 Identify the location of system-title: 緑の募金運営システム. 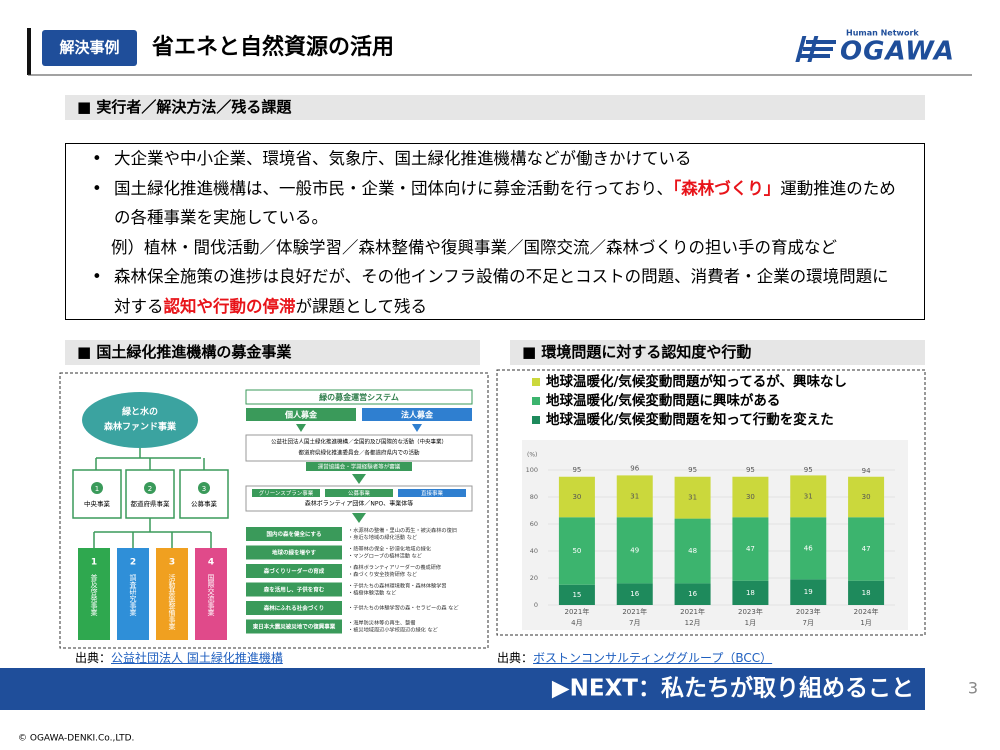
(359, 397).